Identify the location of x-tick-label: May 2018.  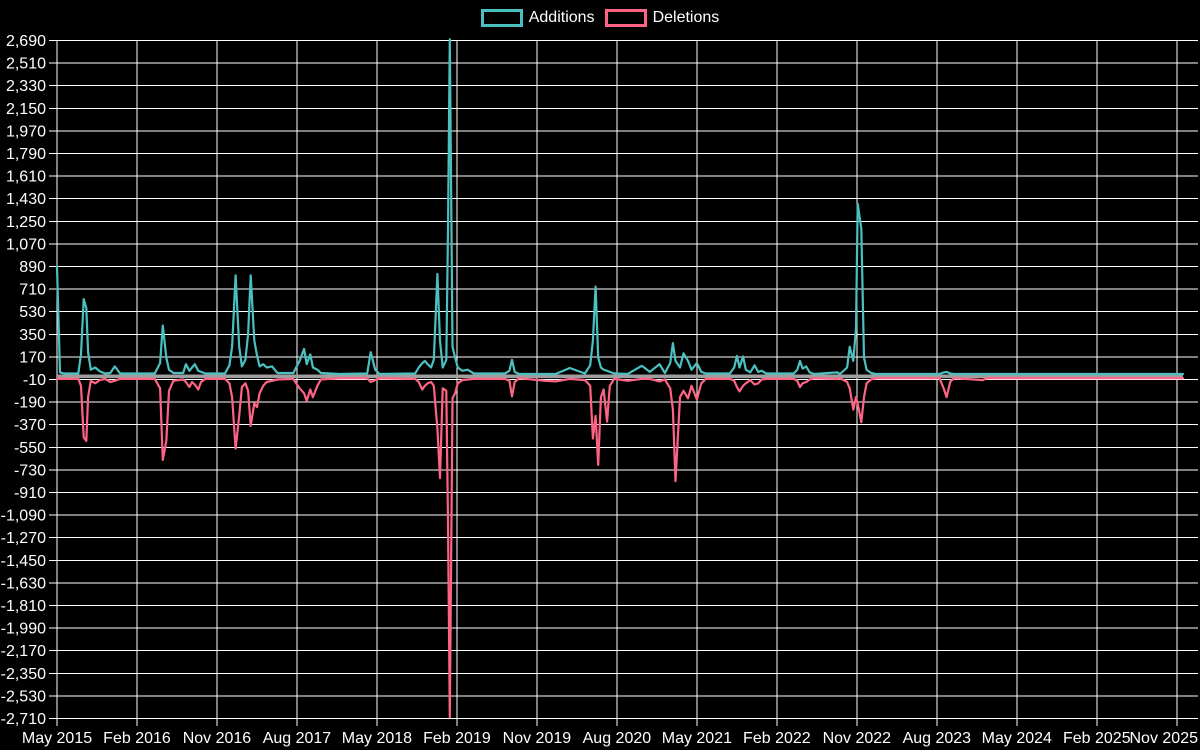
(377, 738).